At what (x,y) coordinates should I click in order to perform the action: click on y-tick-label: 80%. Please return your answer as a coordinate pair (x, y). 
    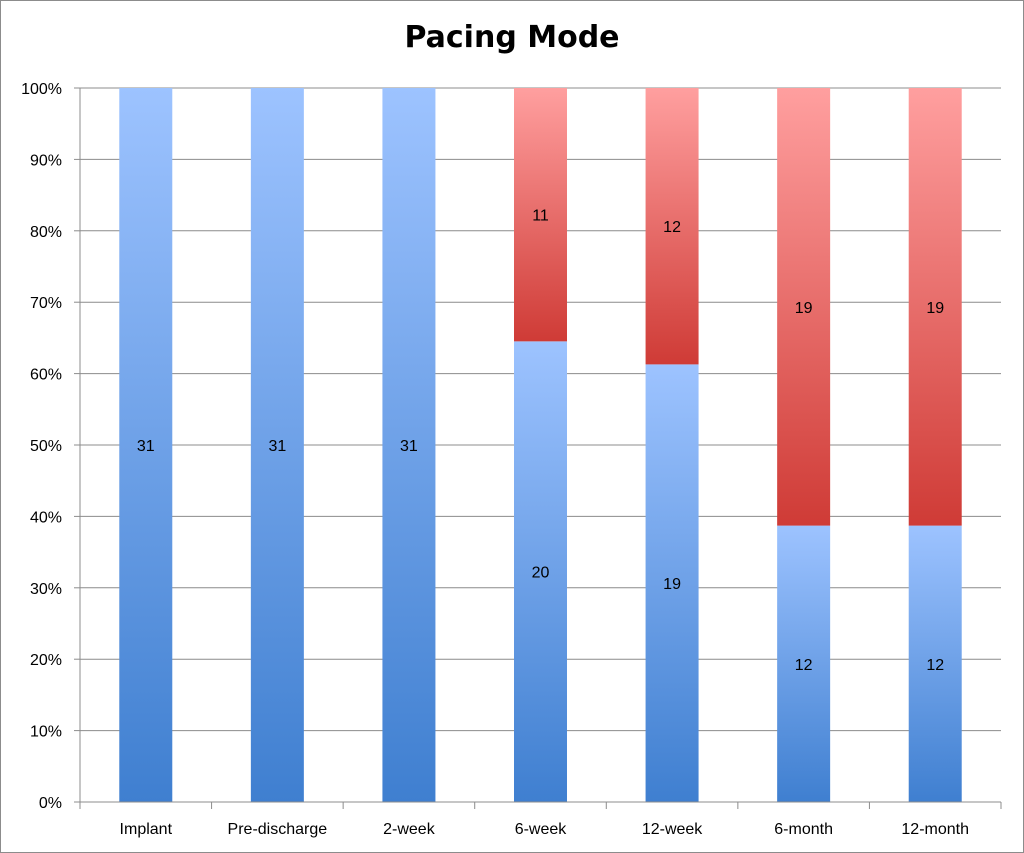
    Looking at the image, I should click on (46, 232).